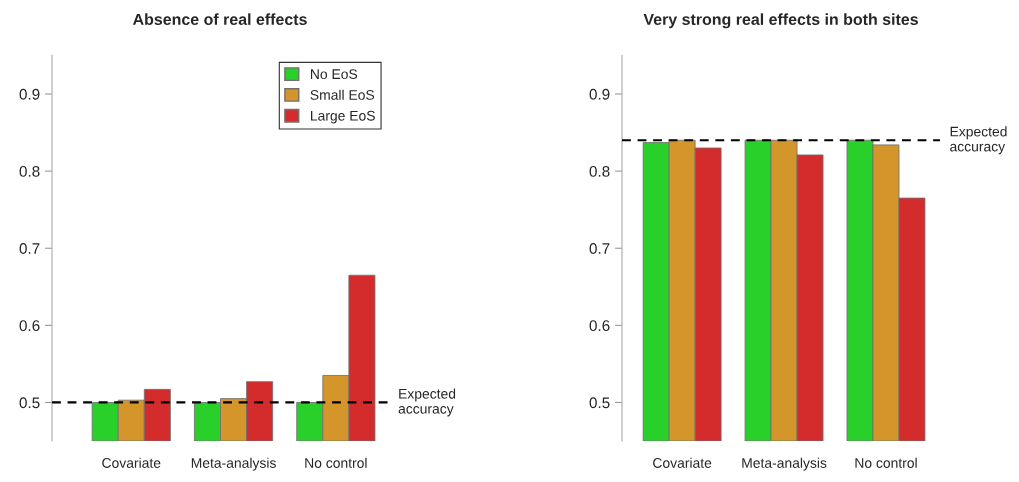  I want to click on chart-title: Very strong real effects in both sites, so click(780, 21).